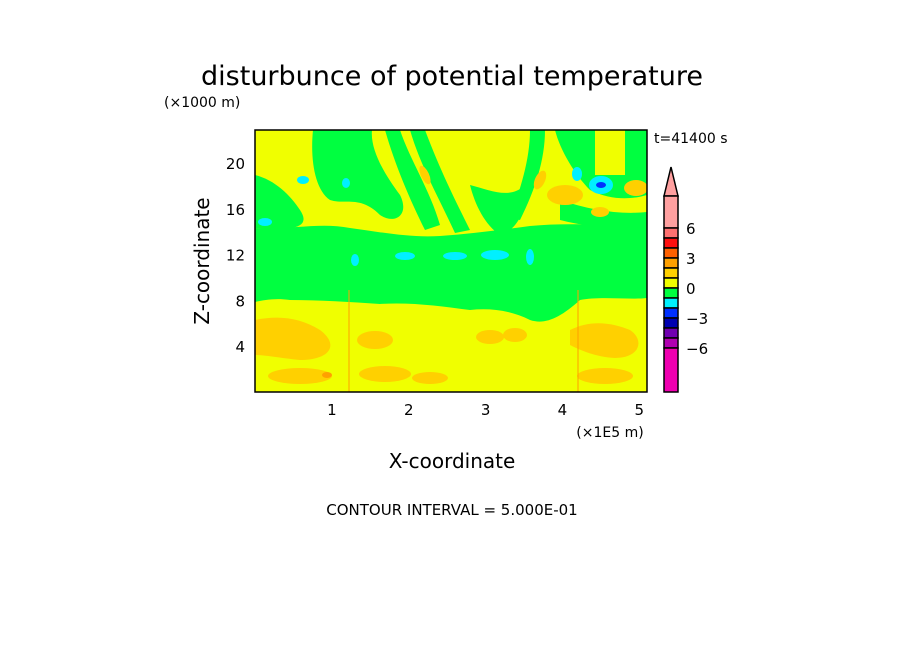 The image size is (904, 654). I want to click on x-tick-label: 2, so click(409, 410).